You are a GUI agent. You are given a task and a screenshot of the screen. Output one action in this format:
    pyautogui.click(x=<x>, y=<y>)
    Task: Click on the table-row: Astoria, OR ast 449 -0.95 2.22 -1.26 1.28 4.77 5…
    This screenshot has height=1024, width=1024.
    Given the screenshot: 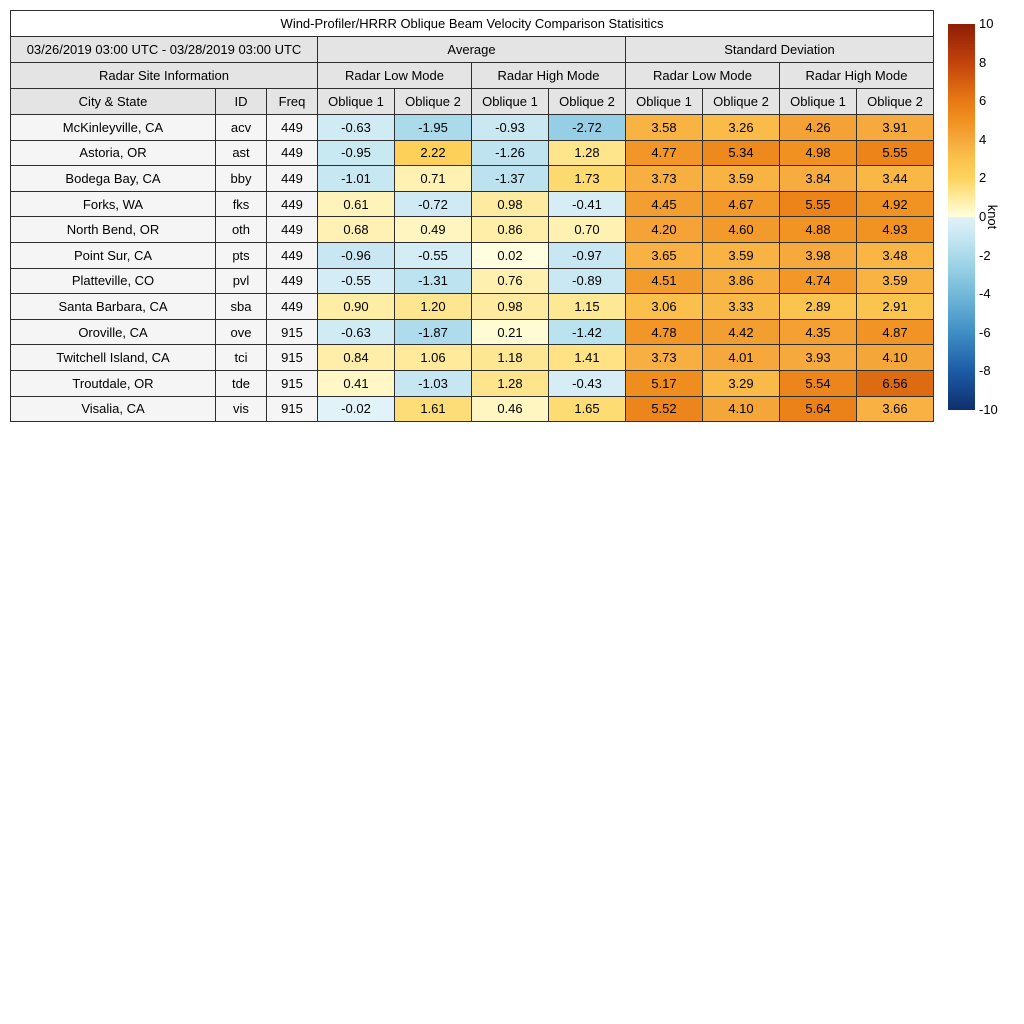 What is the action you would take?
    pyautogui.click(x=472, y=153)
    